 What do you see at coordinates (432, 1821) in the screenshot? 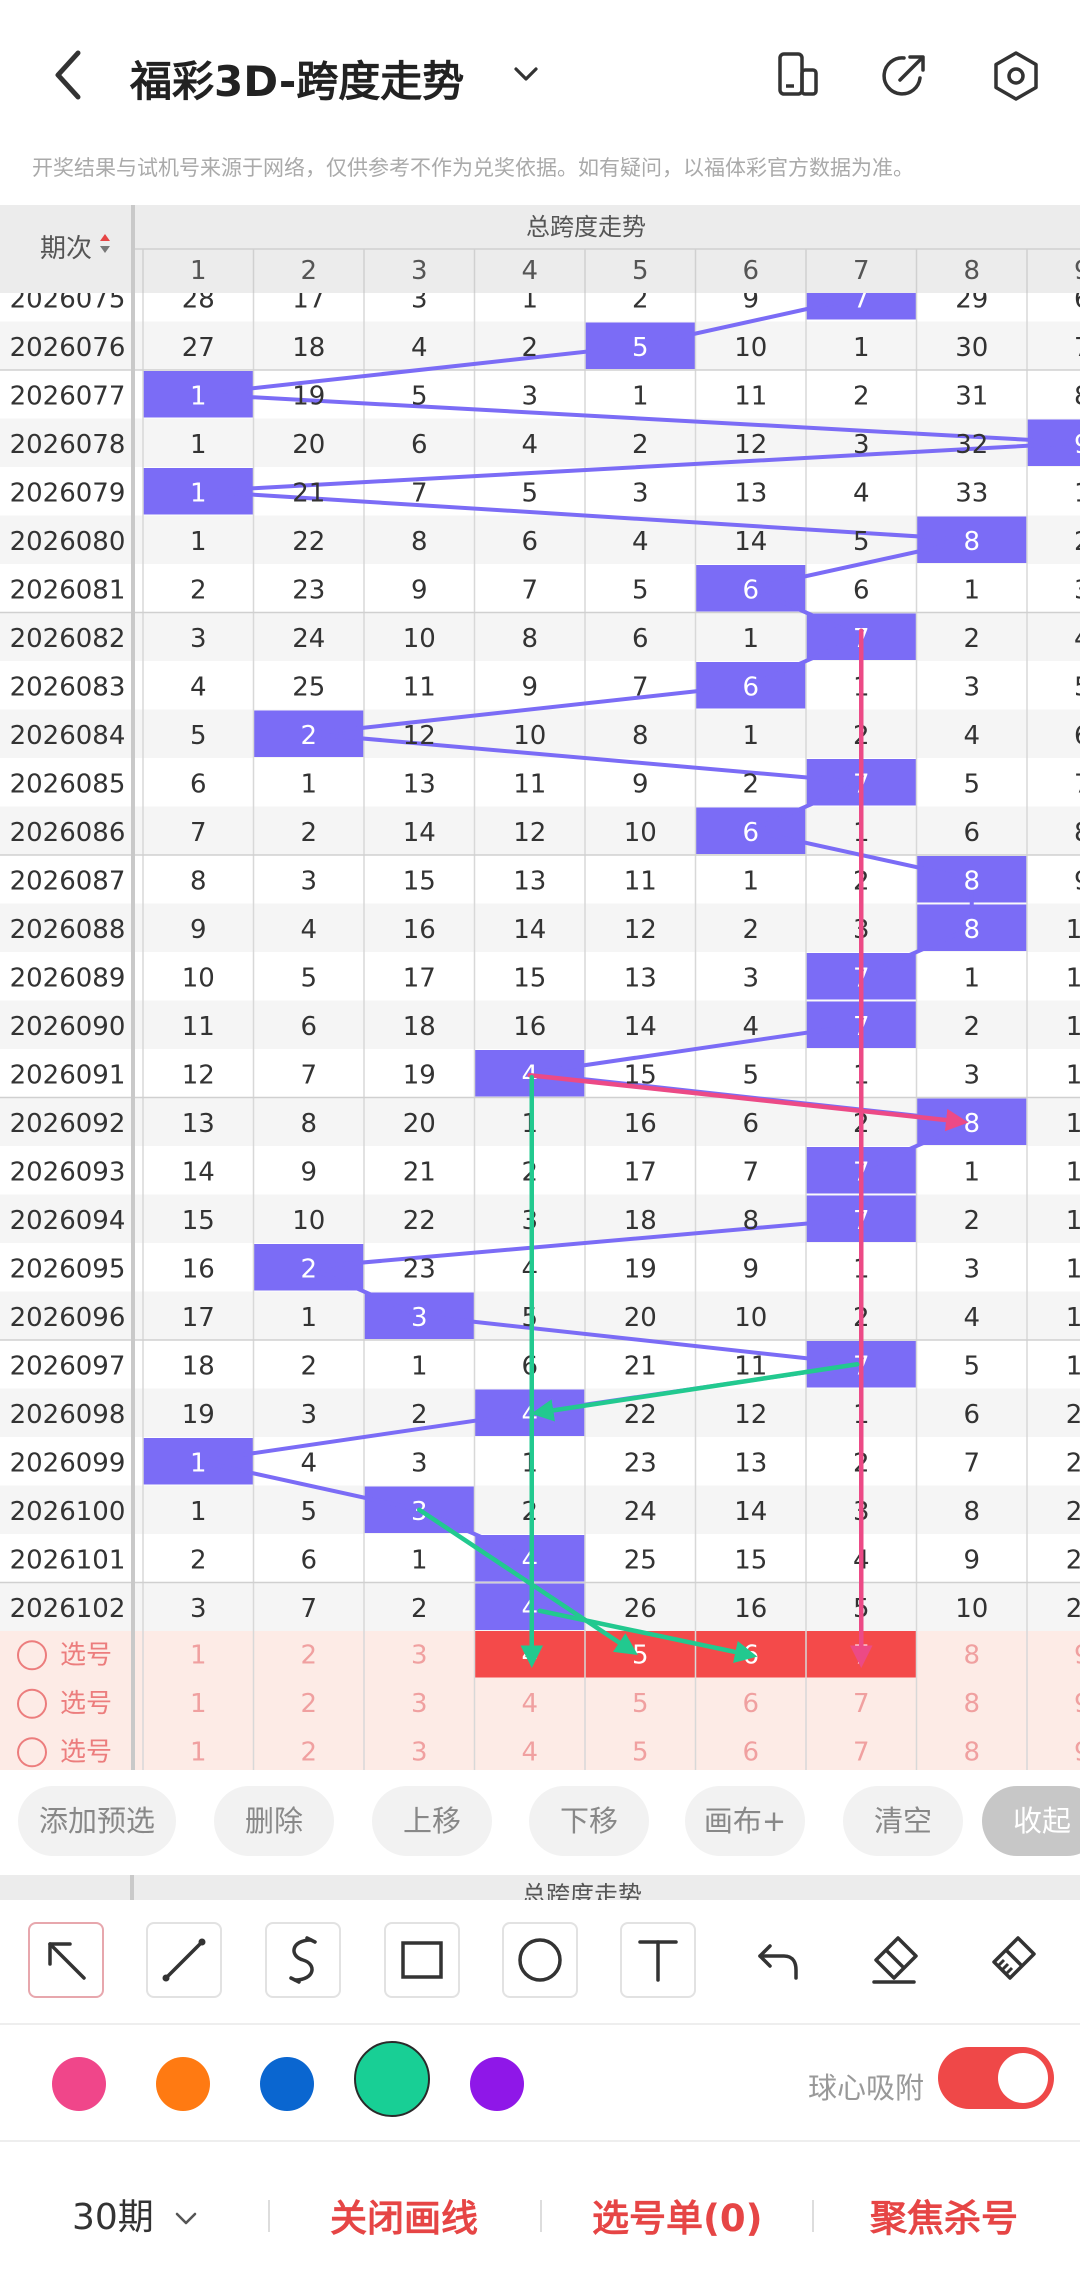
I see `move-up-button: 上移` at bounding box center [432, 1821].